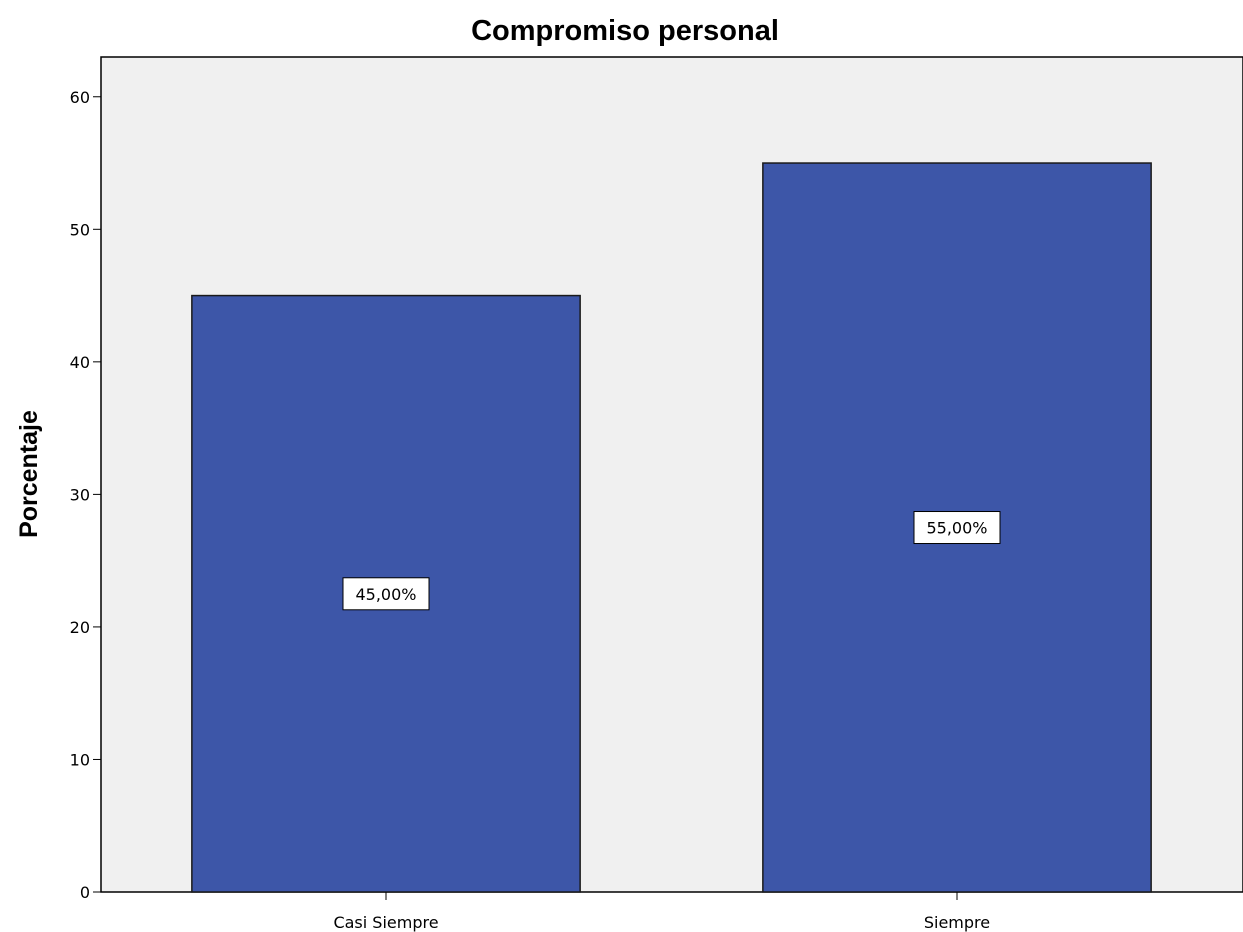 The width and height of the screenshot is (1243, 932). What do you see at coordinates (80, 759) in the screenshot?
I see `y-tick-label: 10` at bounding box center [80, 759].